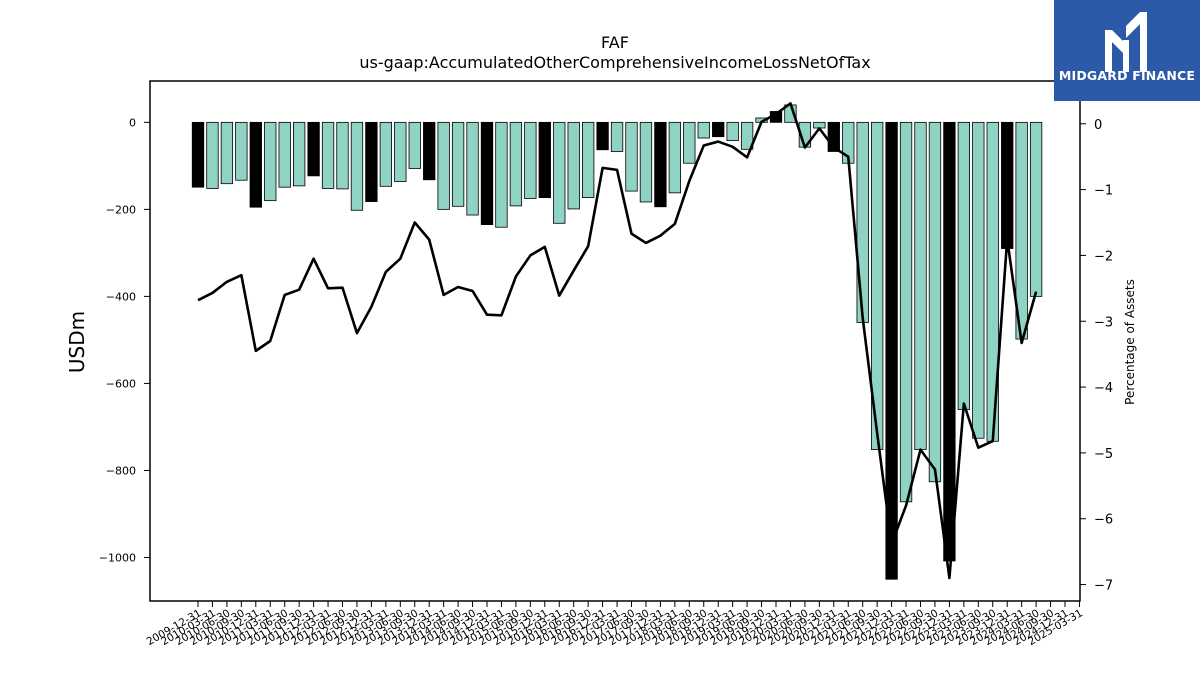 The height and width of the screenshot is (675, 1200). What do you see at coordinates (1126, 42) in the screenshot?
I see `midgard-logo-icon` at bounding box center [1126, 42].